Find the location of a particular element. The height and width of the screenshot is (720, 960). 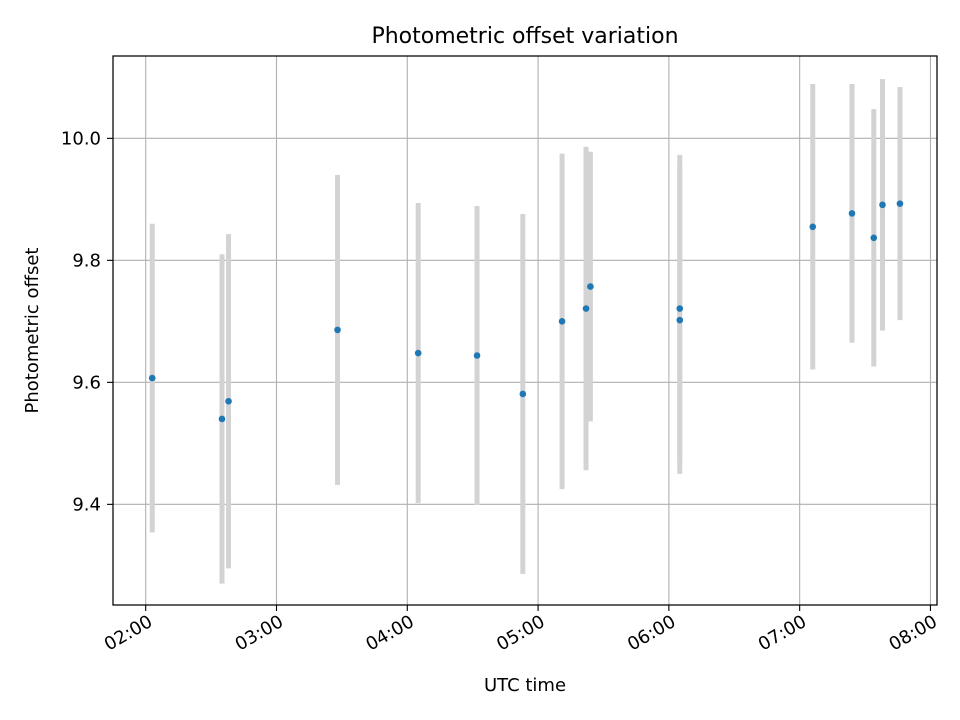

y-tick-label: 10.0 is located at coordinates (81, 138).